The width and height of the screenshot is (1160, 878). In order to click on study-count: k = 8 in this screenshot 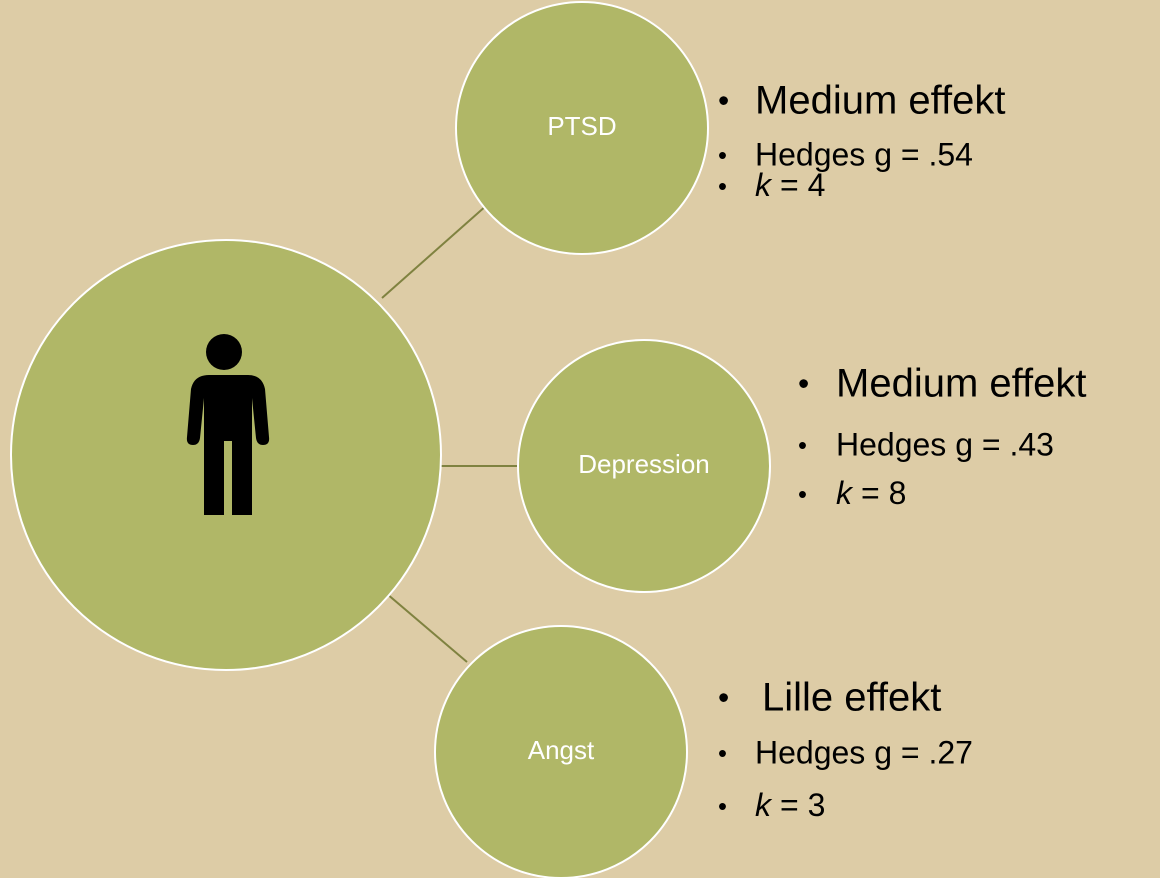, I will do `click(871, 493)`.